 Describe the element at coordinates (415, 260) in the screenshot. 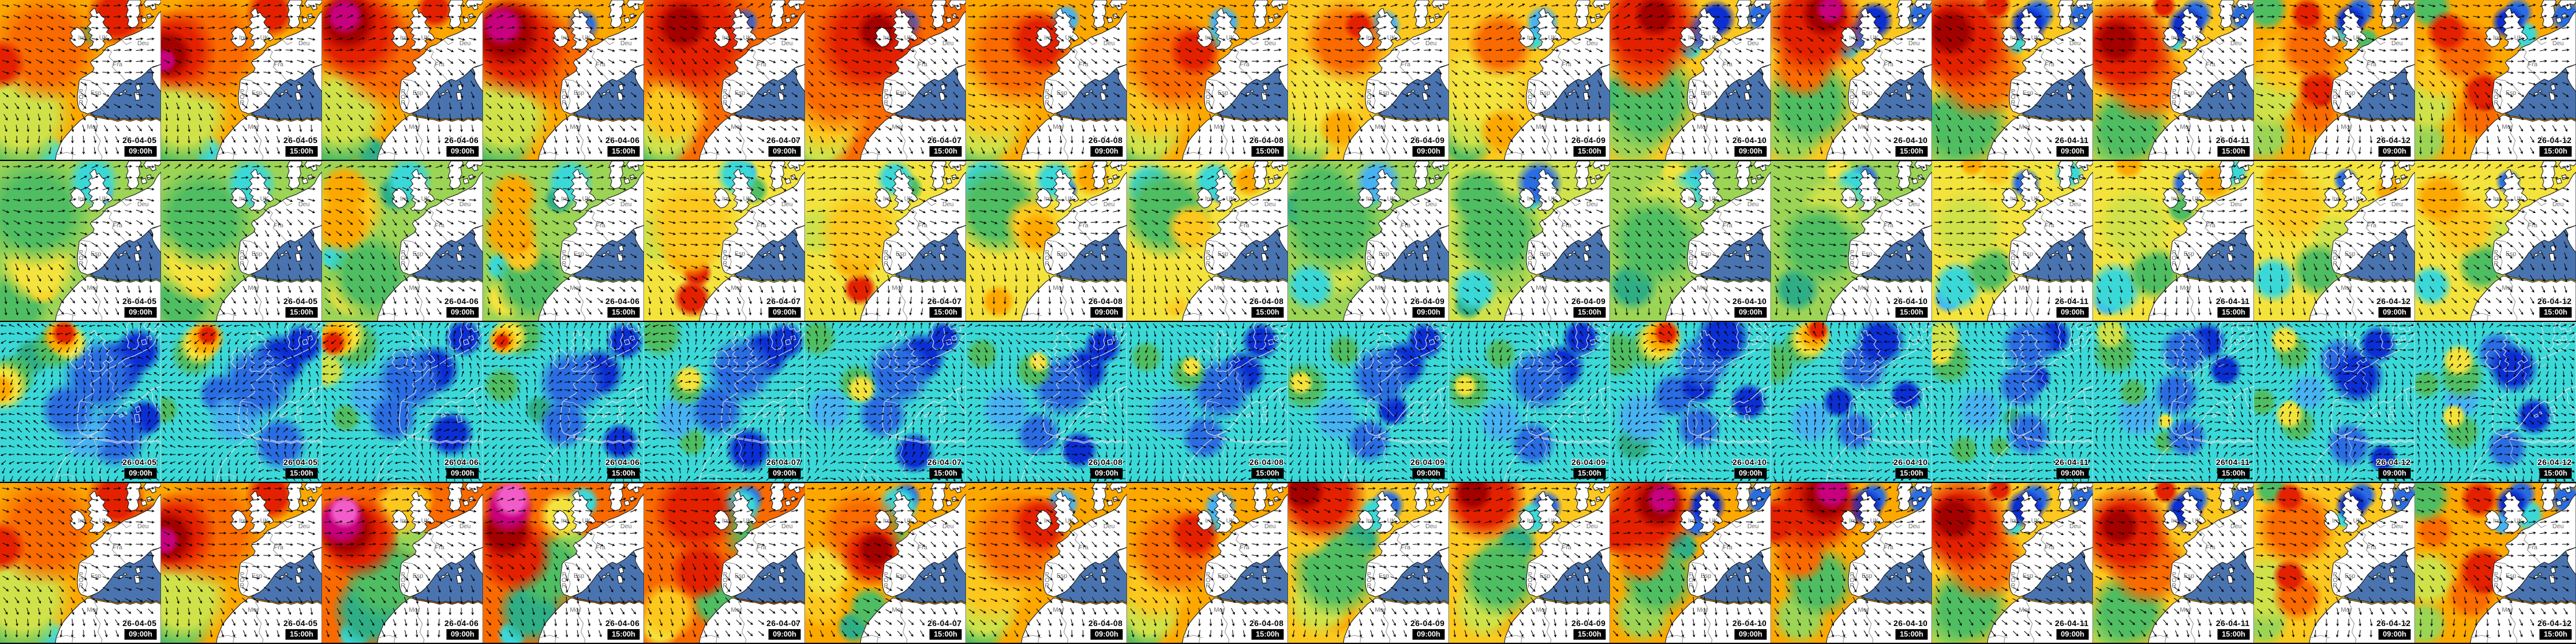

I see `country-borders` at that location.